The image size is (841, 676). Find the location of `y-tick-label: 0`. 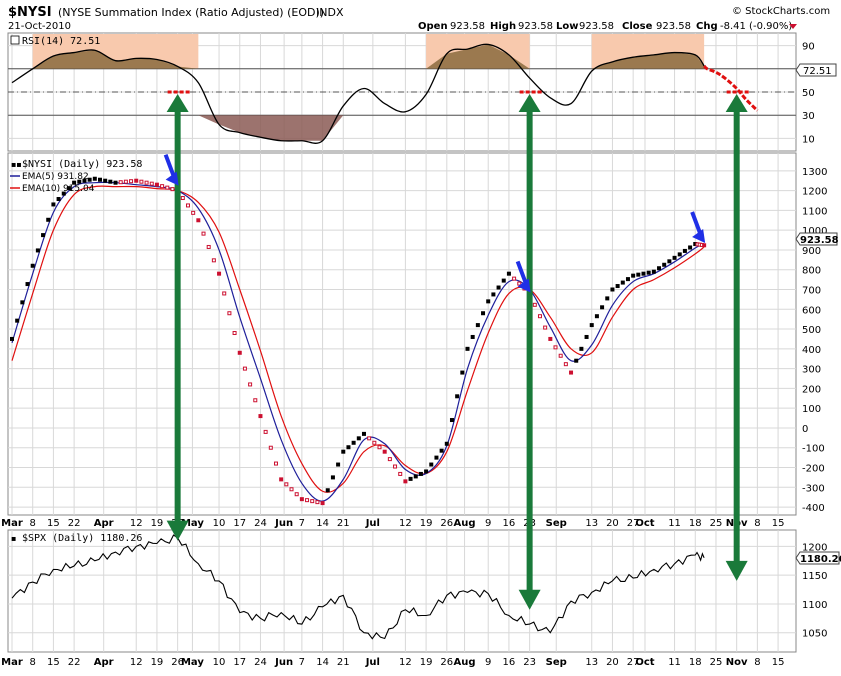

y-tick-label: 0 is located at coordinates (805, 429).